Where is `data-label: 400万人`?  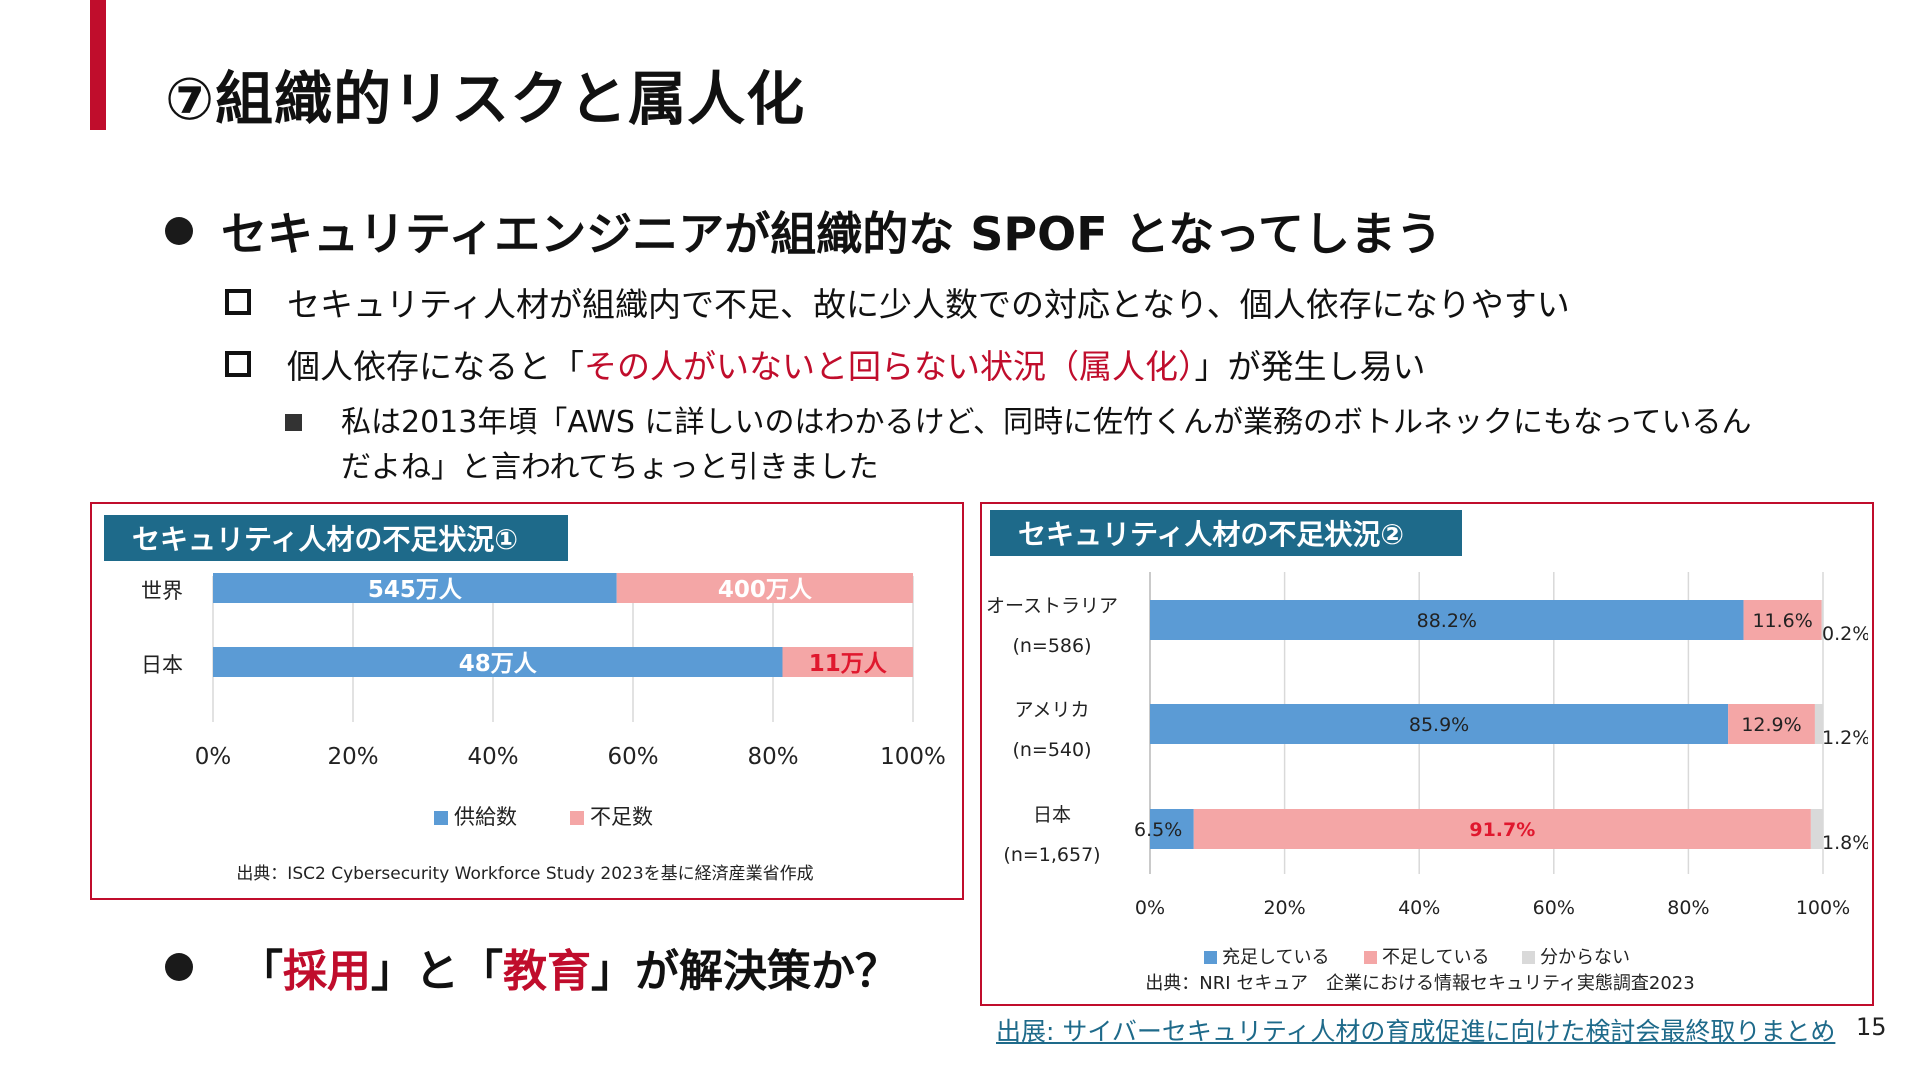
data-label: 400万人 is located at coordinates (765, 590).